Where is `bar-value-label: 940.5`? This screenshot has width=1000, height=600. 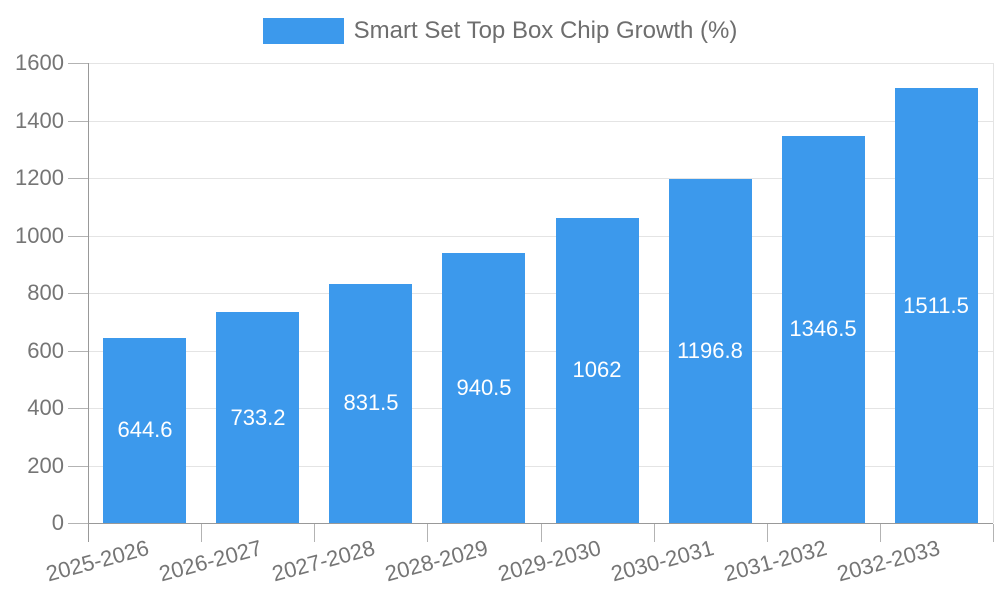
bar-value-label: 940.5 is located at coordinates (484, 387).